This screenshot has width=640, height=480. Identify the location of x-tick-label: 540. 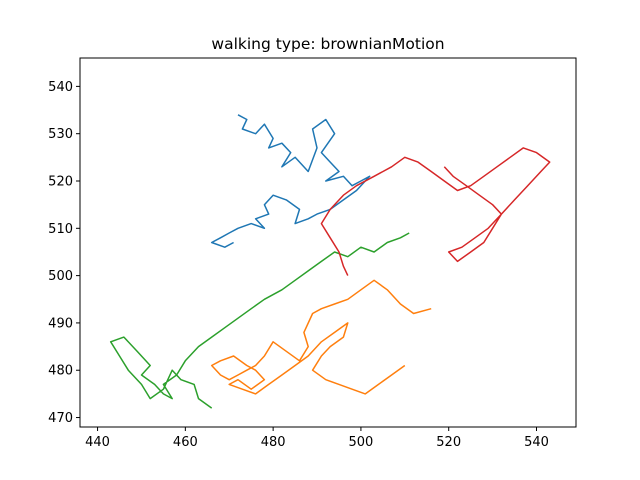
(536, 442).